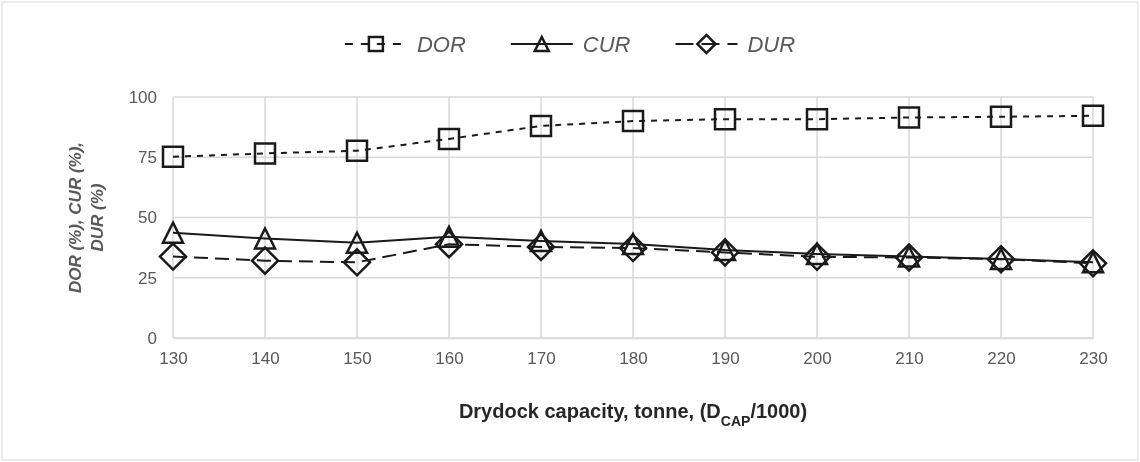 The width and height of the screenshot is (1140, 462). Describe the element at coordinates (817, 359) in the screenshot. I see `x-tick-label: 200` at that location.